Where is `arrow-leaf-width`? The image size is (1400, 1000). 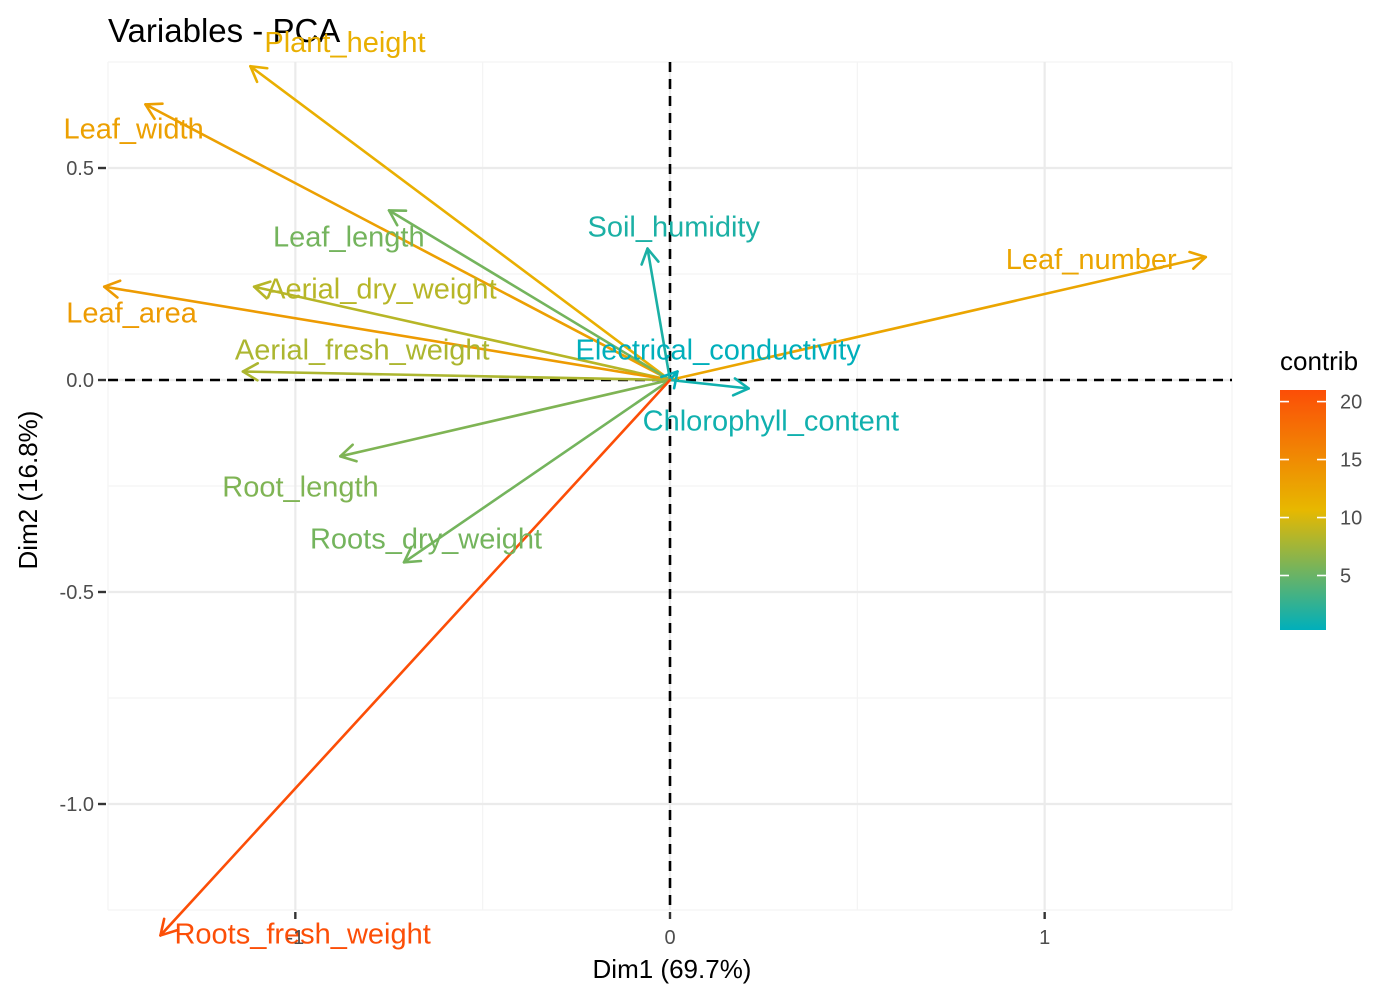 arrow-leaf-width is located at coordinates (408, 242).